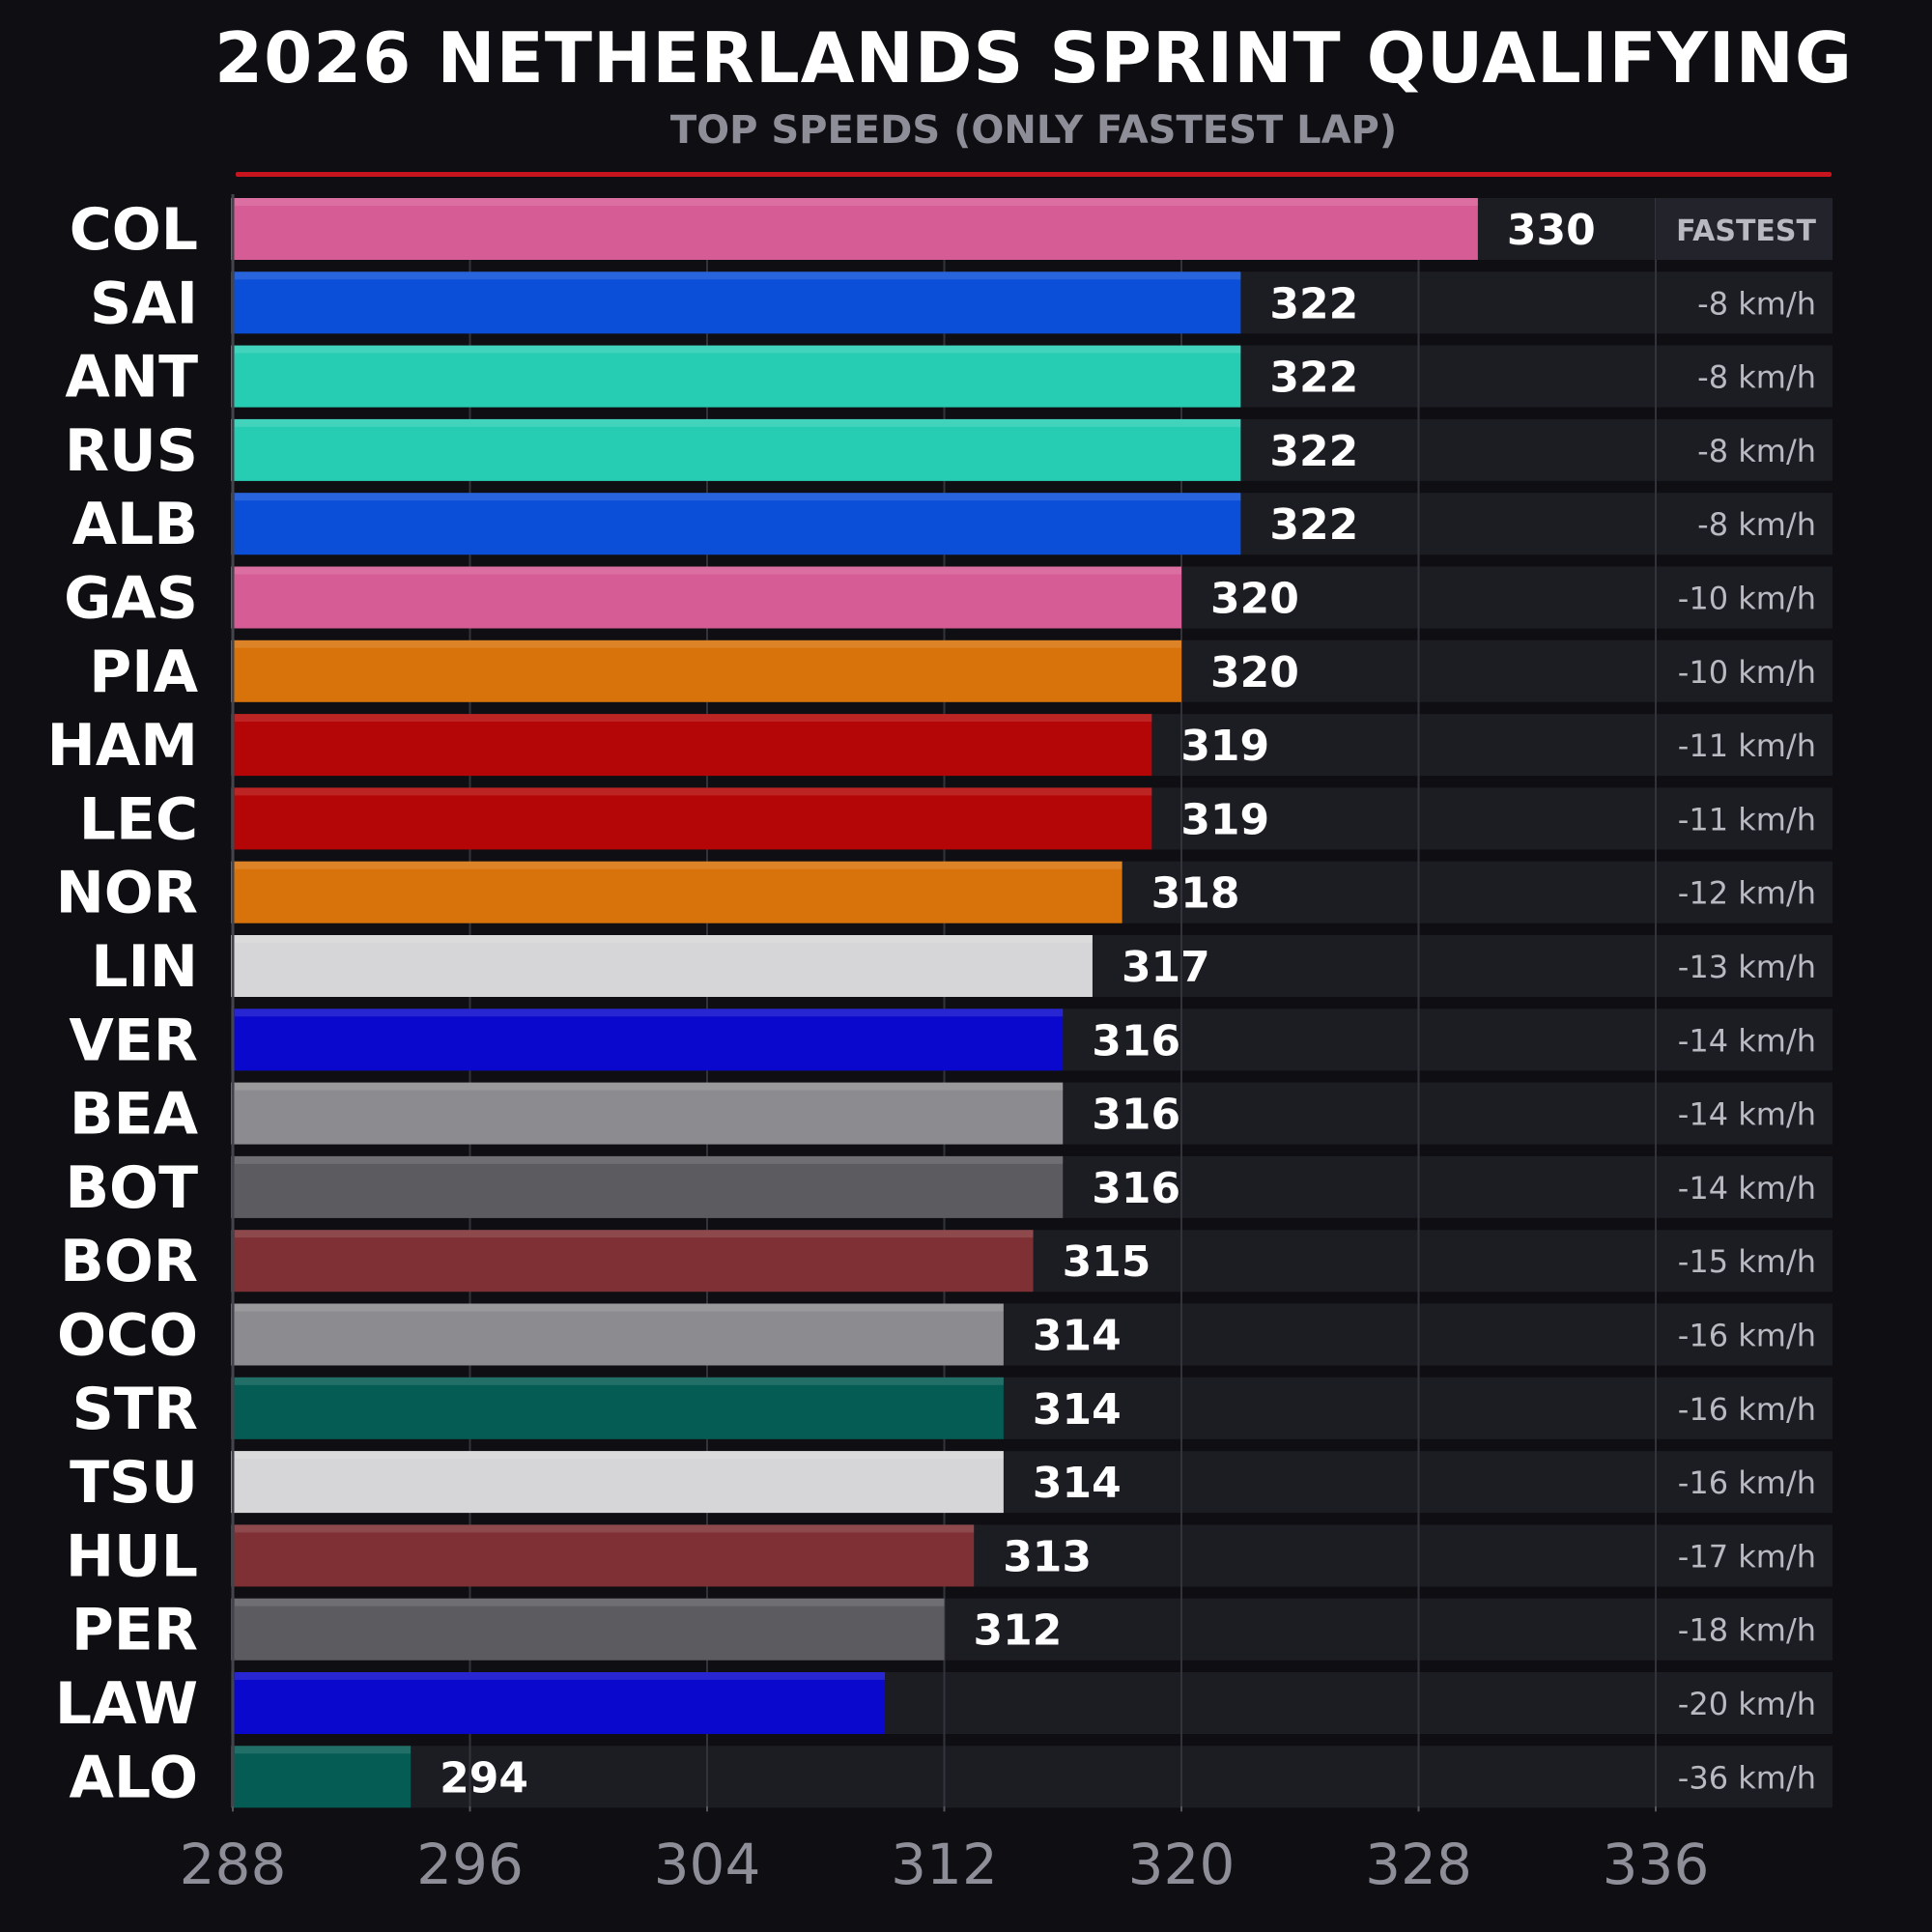 The height and width of the screenshot is (1932, 1932). I want to click on bar-bot, so click(648, 1186).